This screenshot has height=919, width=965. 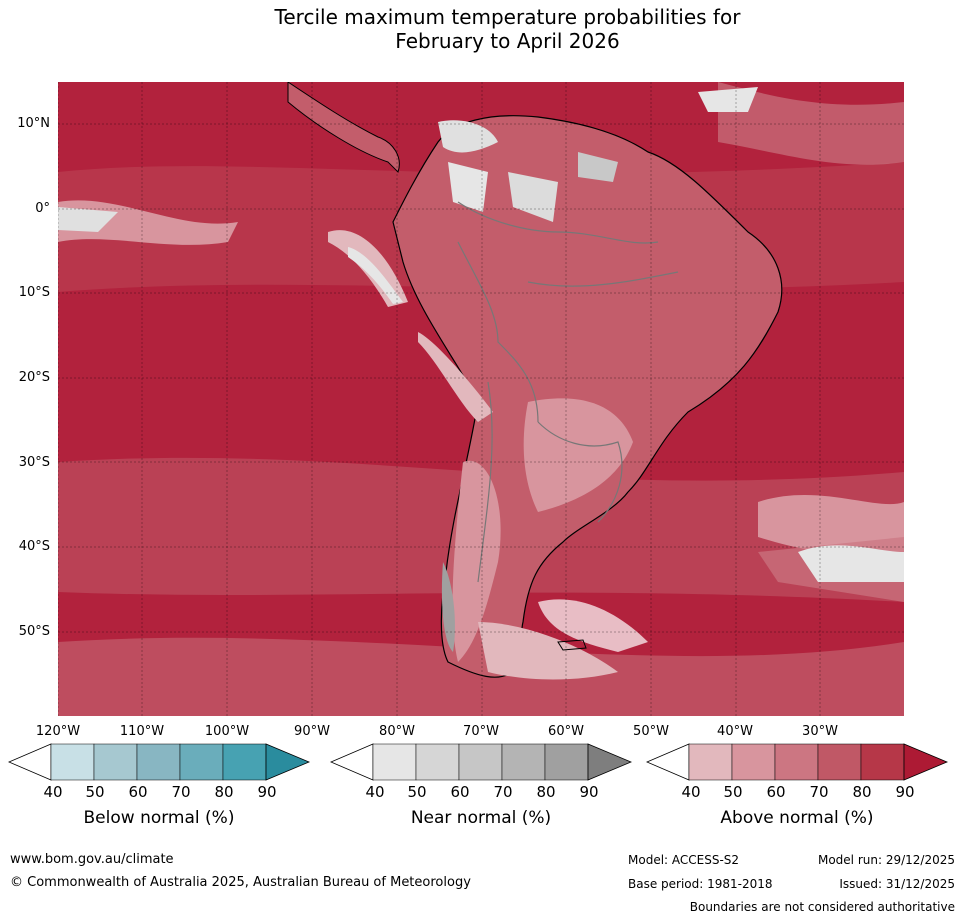 What do you see at coordinates (572, 645) in the screenshot?
I see `falkland-islands` at bounding box center [572, 645].